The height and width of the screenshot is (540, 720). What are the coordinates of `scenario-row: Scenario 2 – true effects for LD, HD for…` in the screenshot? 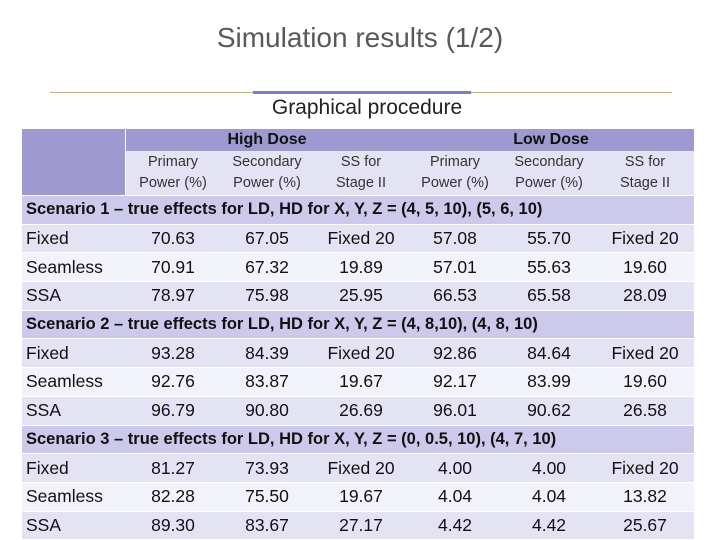 It's located at (358, 324).